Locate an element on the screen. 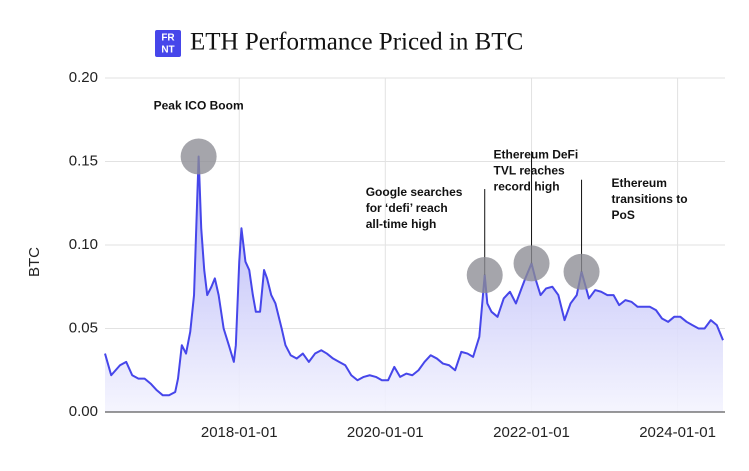 The image size is (749, 471). annotation-text: Ethereum DeFi is located at coordinates (536, 155).